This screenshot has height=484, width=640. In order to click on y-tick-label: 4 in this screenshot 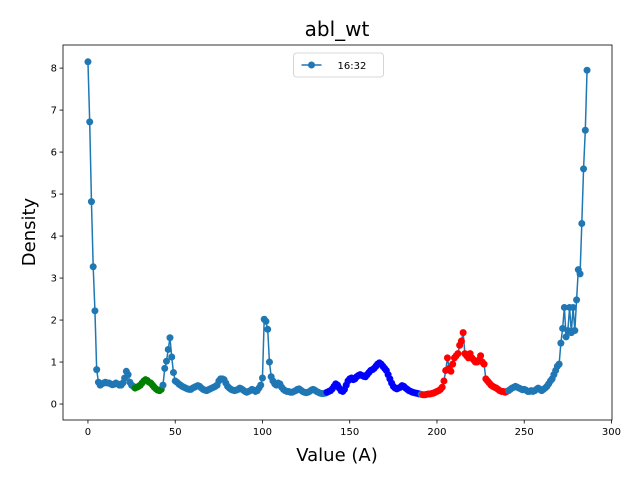, I will do `click(54, 237)`.